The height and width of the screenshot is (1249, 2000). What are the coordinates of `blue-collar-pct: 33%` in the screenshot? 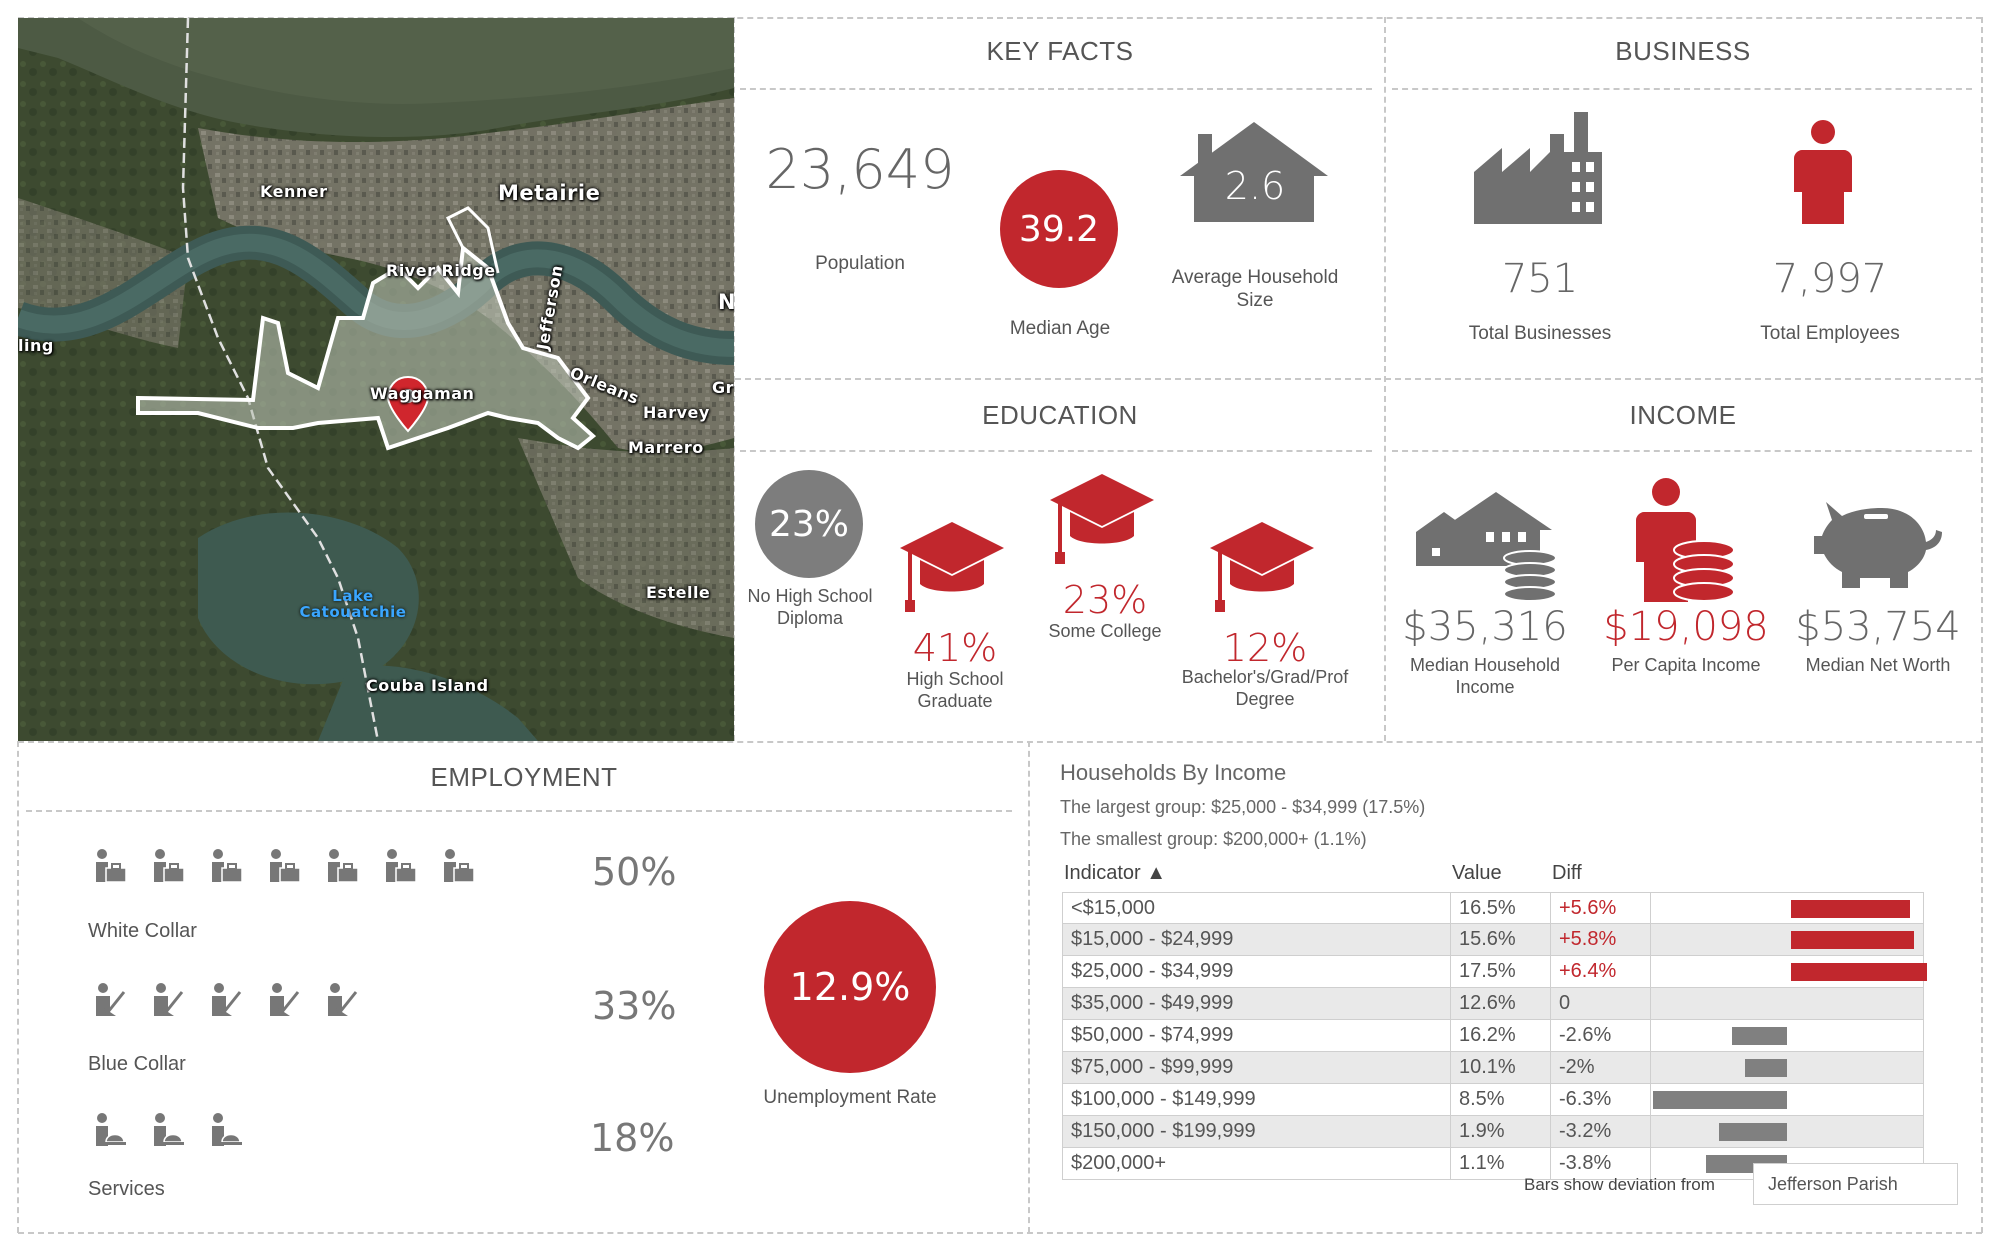 It's located at (634, 1006).